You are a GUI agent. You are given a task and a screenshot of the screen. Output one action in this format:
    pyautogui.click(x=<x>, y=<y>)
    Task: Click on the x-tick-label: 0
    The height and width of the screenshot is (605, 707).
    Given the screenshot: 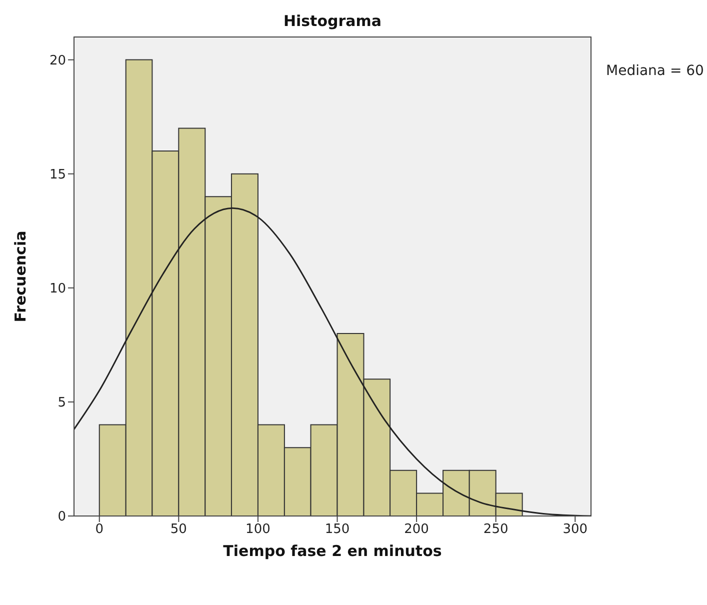 What is the action you would take?
    pyautogui.click(x=99, y=530)
    